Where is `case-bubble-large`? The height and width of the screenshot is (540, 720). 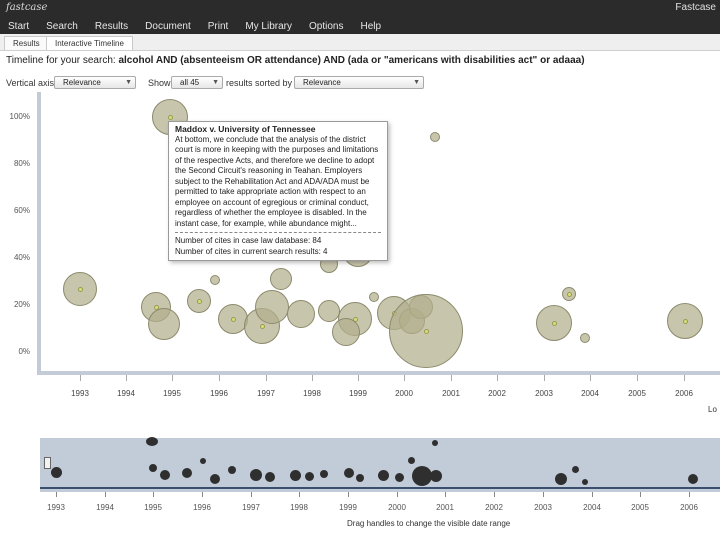 case-bubble-large is located at coordinates (426, 331).